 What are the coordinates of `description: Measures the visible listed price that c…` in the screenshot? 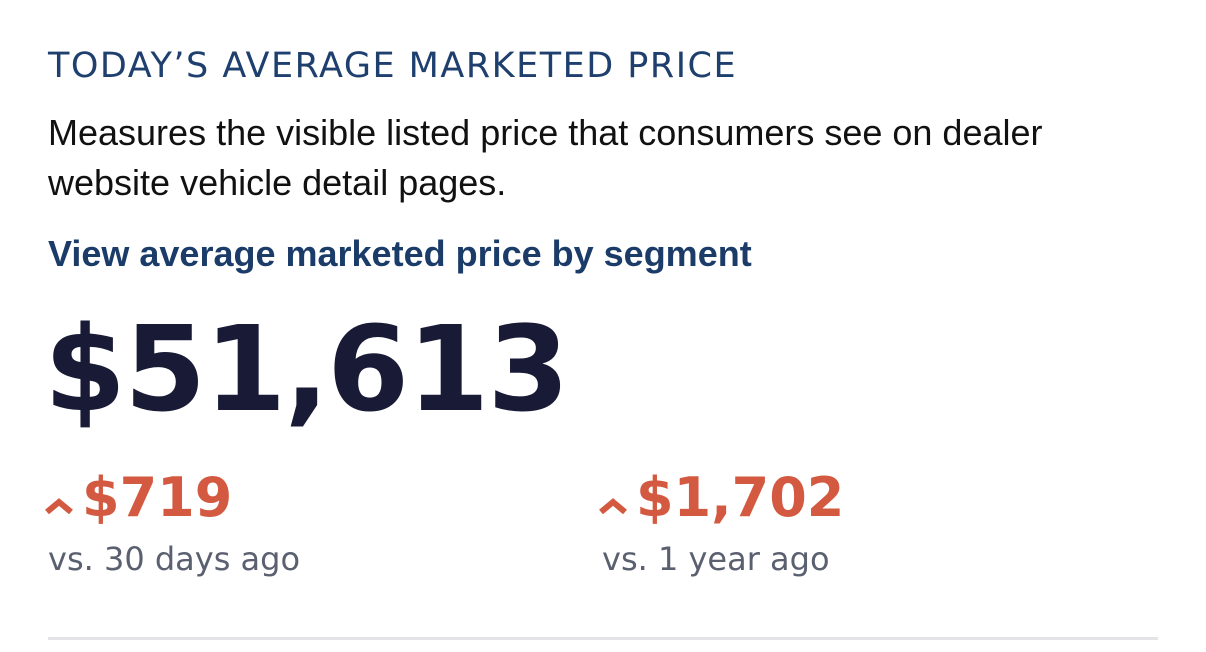 It's located at (545, 157).